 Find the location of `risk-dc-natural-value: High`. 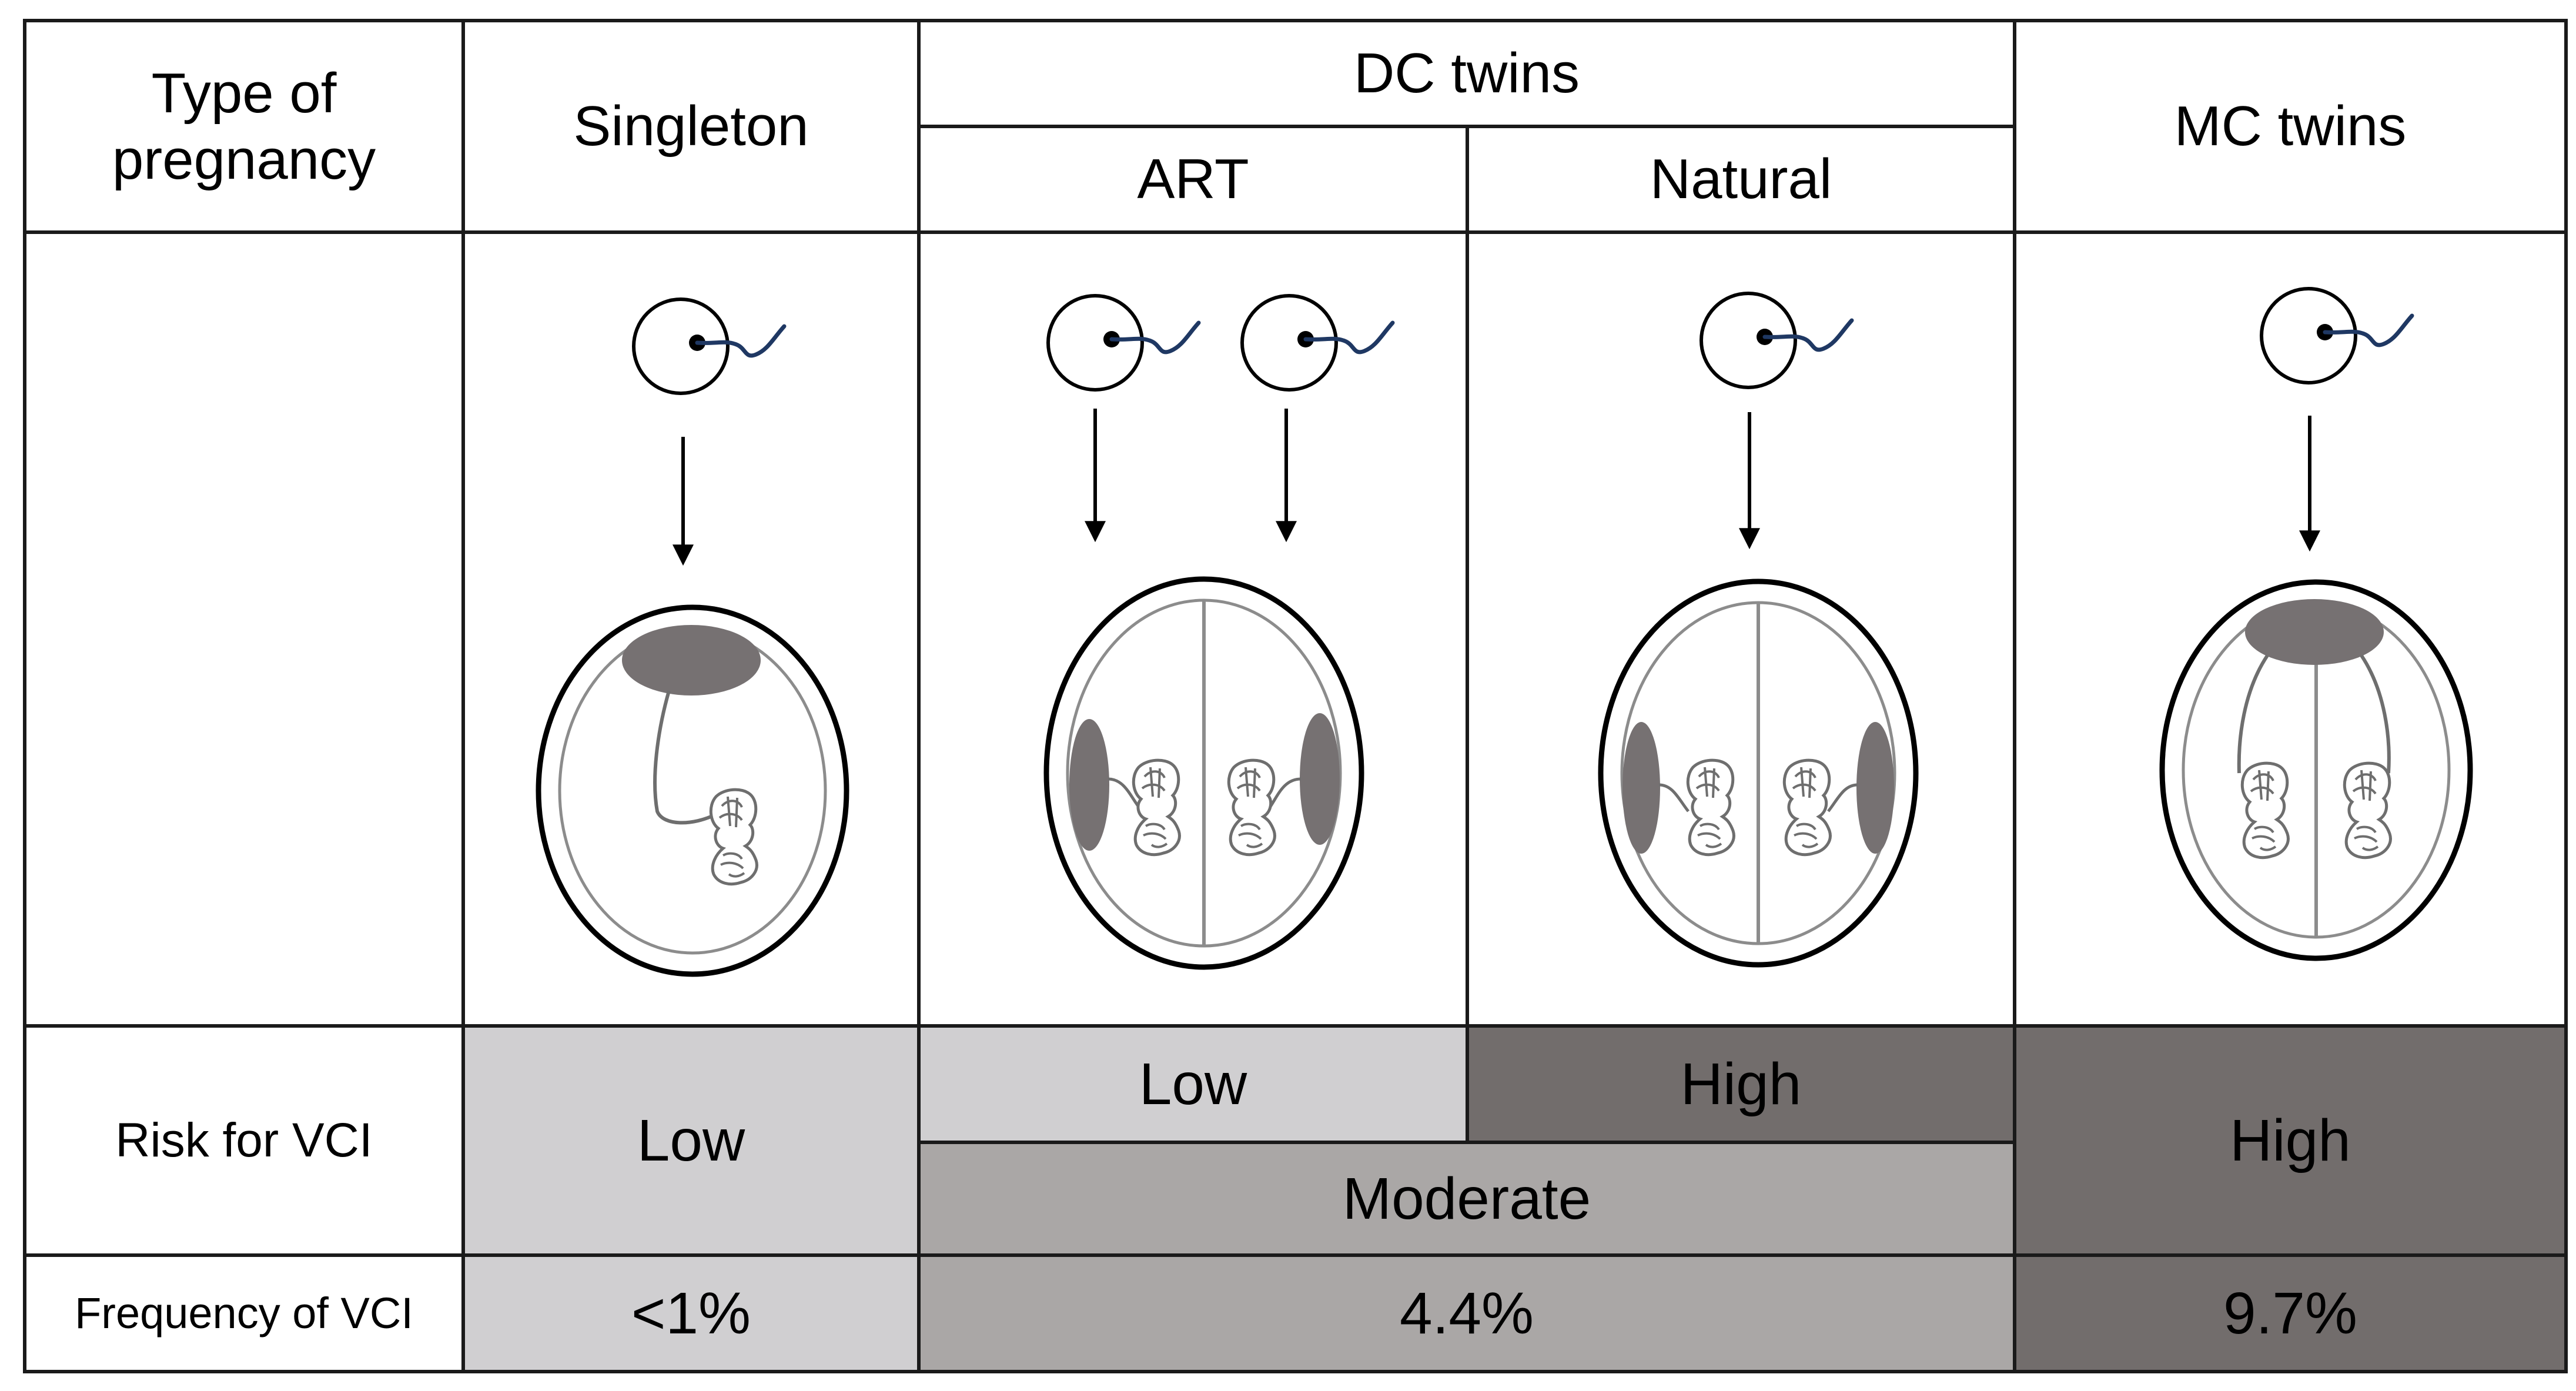

risk-dc-natural-value: High is located at coordinates (1741, 1084).